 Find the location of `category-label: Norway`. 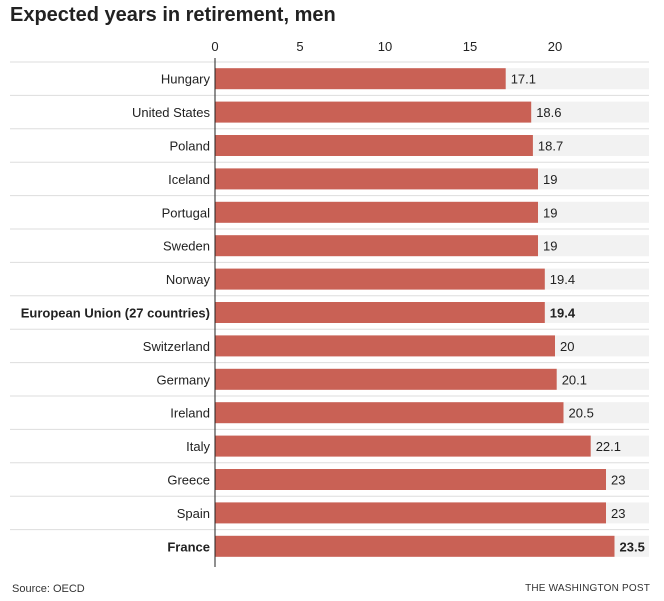

category-label: Norway is located at coordinates (188, 279).